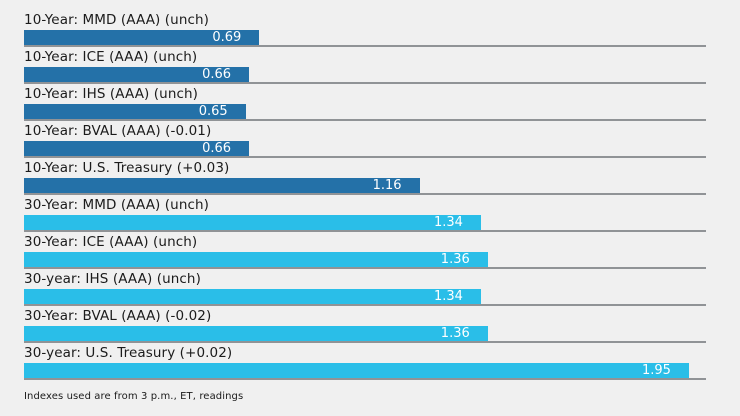  Describe the element at coordinates (365, 112) in the screenshot. I see `bar-track: 0.65` at that location.